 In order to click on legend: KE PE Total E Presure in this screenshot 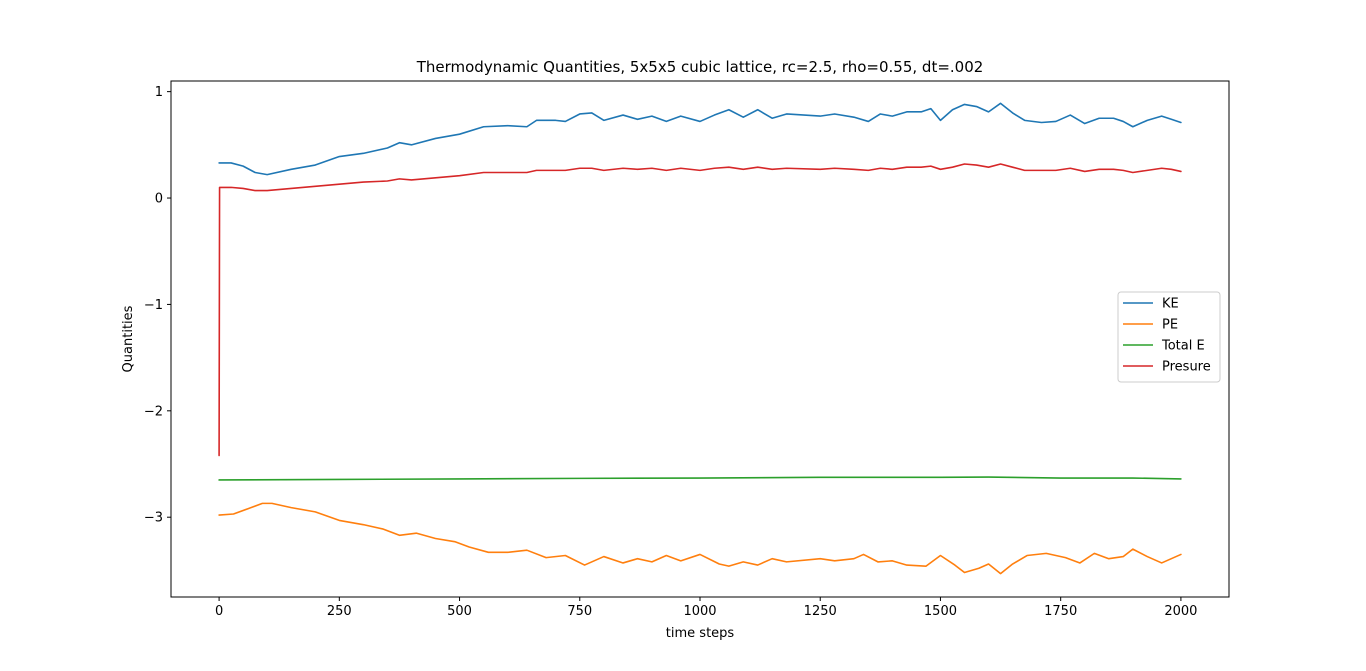, I will do `click(1169, 337)`.